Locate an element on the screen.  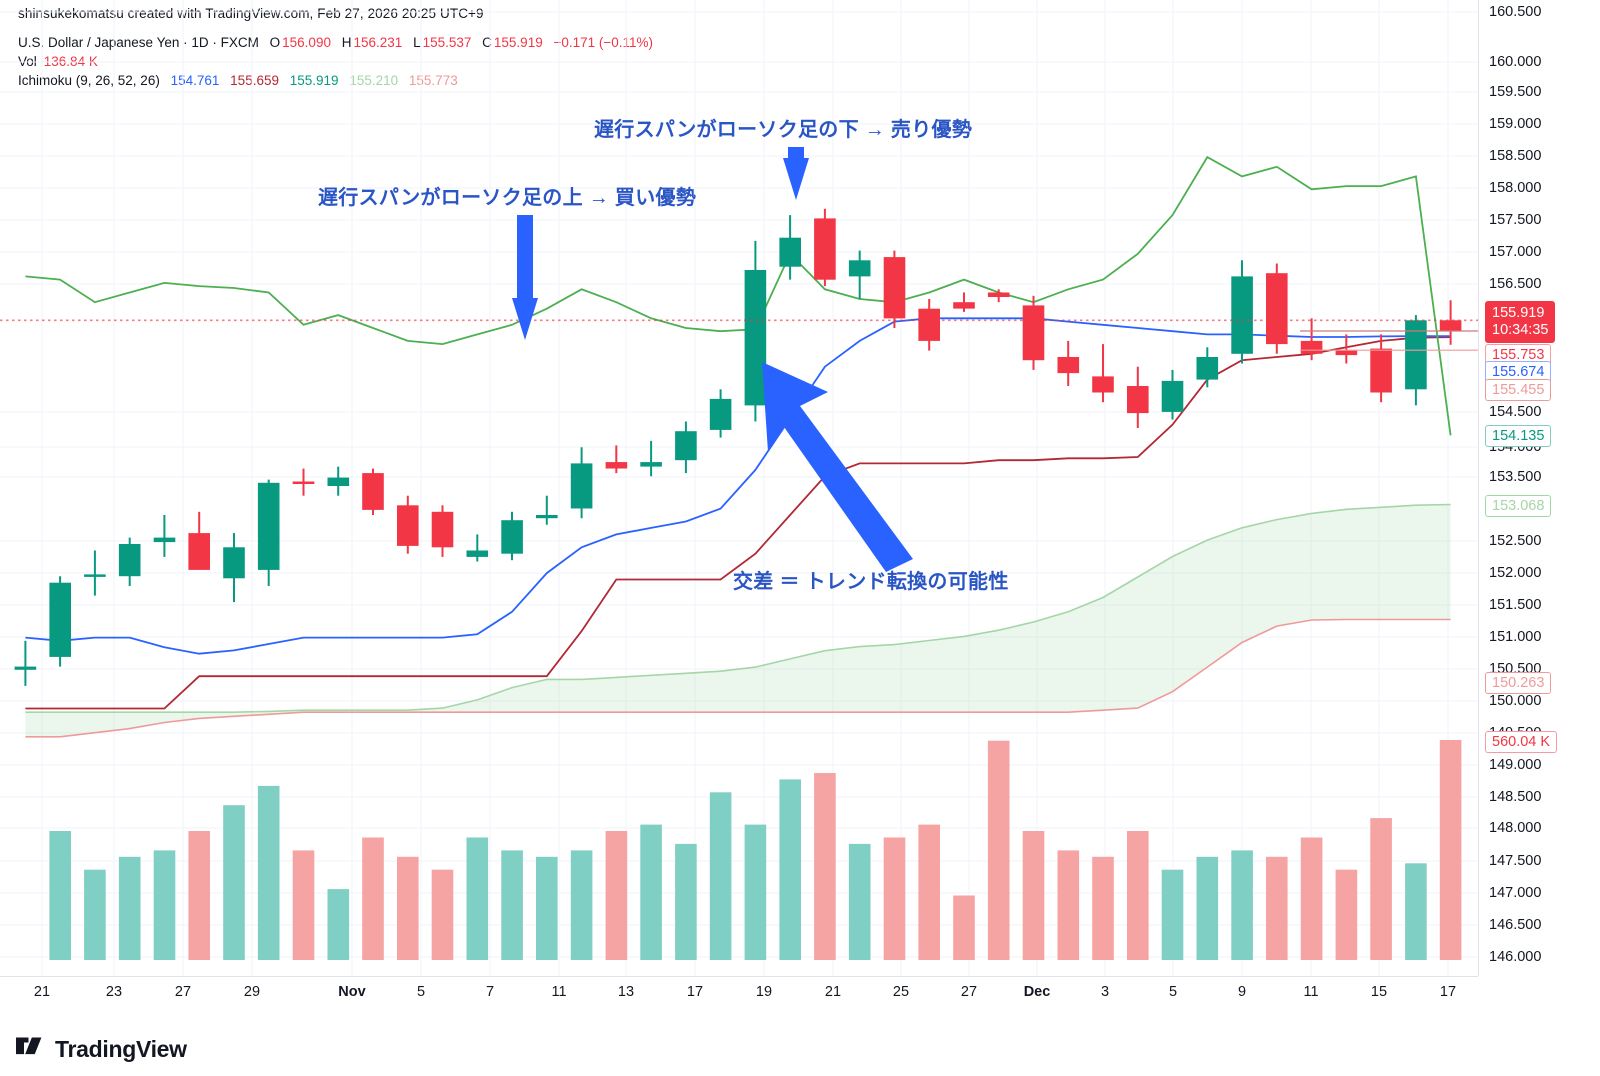
time-axis-tick: 9 is located at coordinates (1242, 992).